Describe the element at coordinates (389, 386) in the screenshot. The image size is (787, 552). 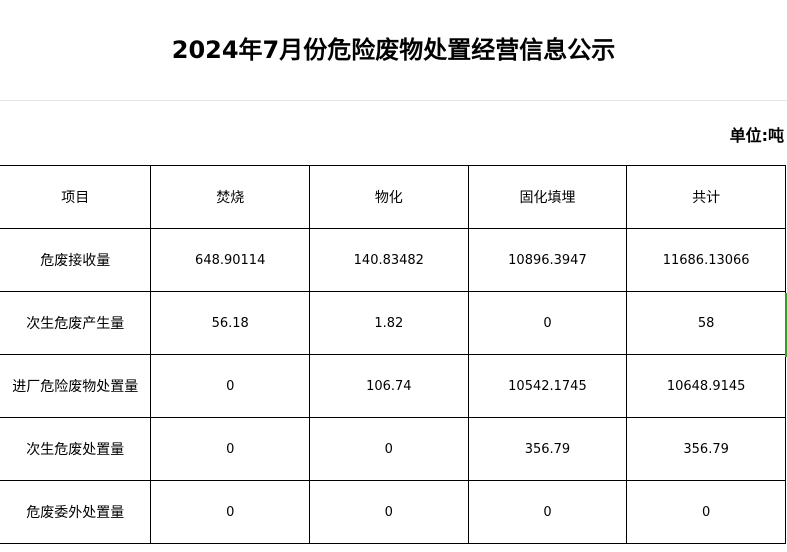
I see `table-cell: 106.74` at that location.